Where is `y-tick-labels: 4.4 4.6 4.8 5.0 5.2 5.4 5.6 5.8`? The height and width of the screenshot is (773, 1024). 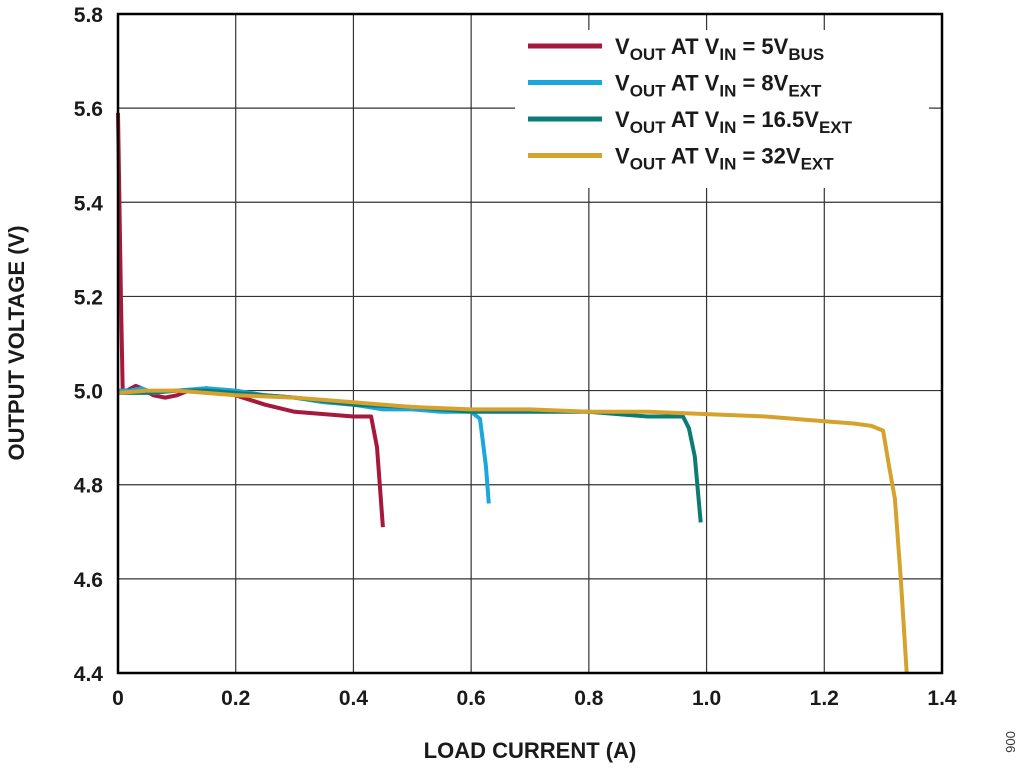
y-tick-labels: 4.4 4.6 4.8 5.0 5.2 5.4 5.6 5.8 is located at coordinates (89, 345).